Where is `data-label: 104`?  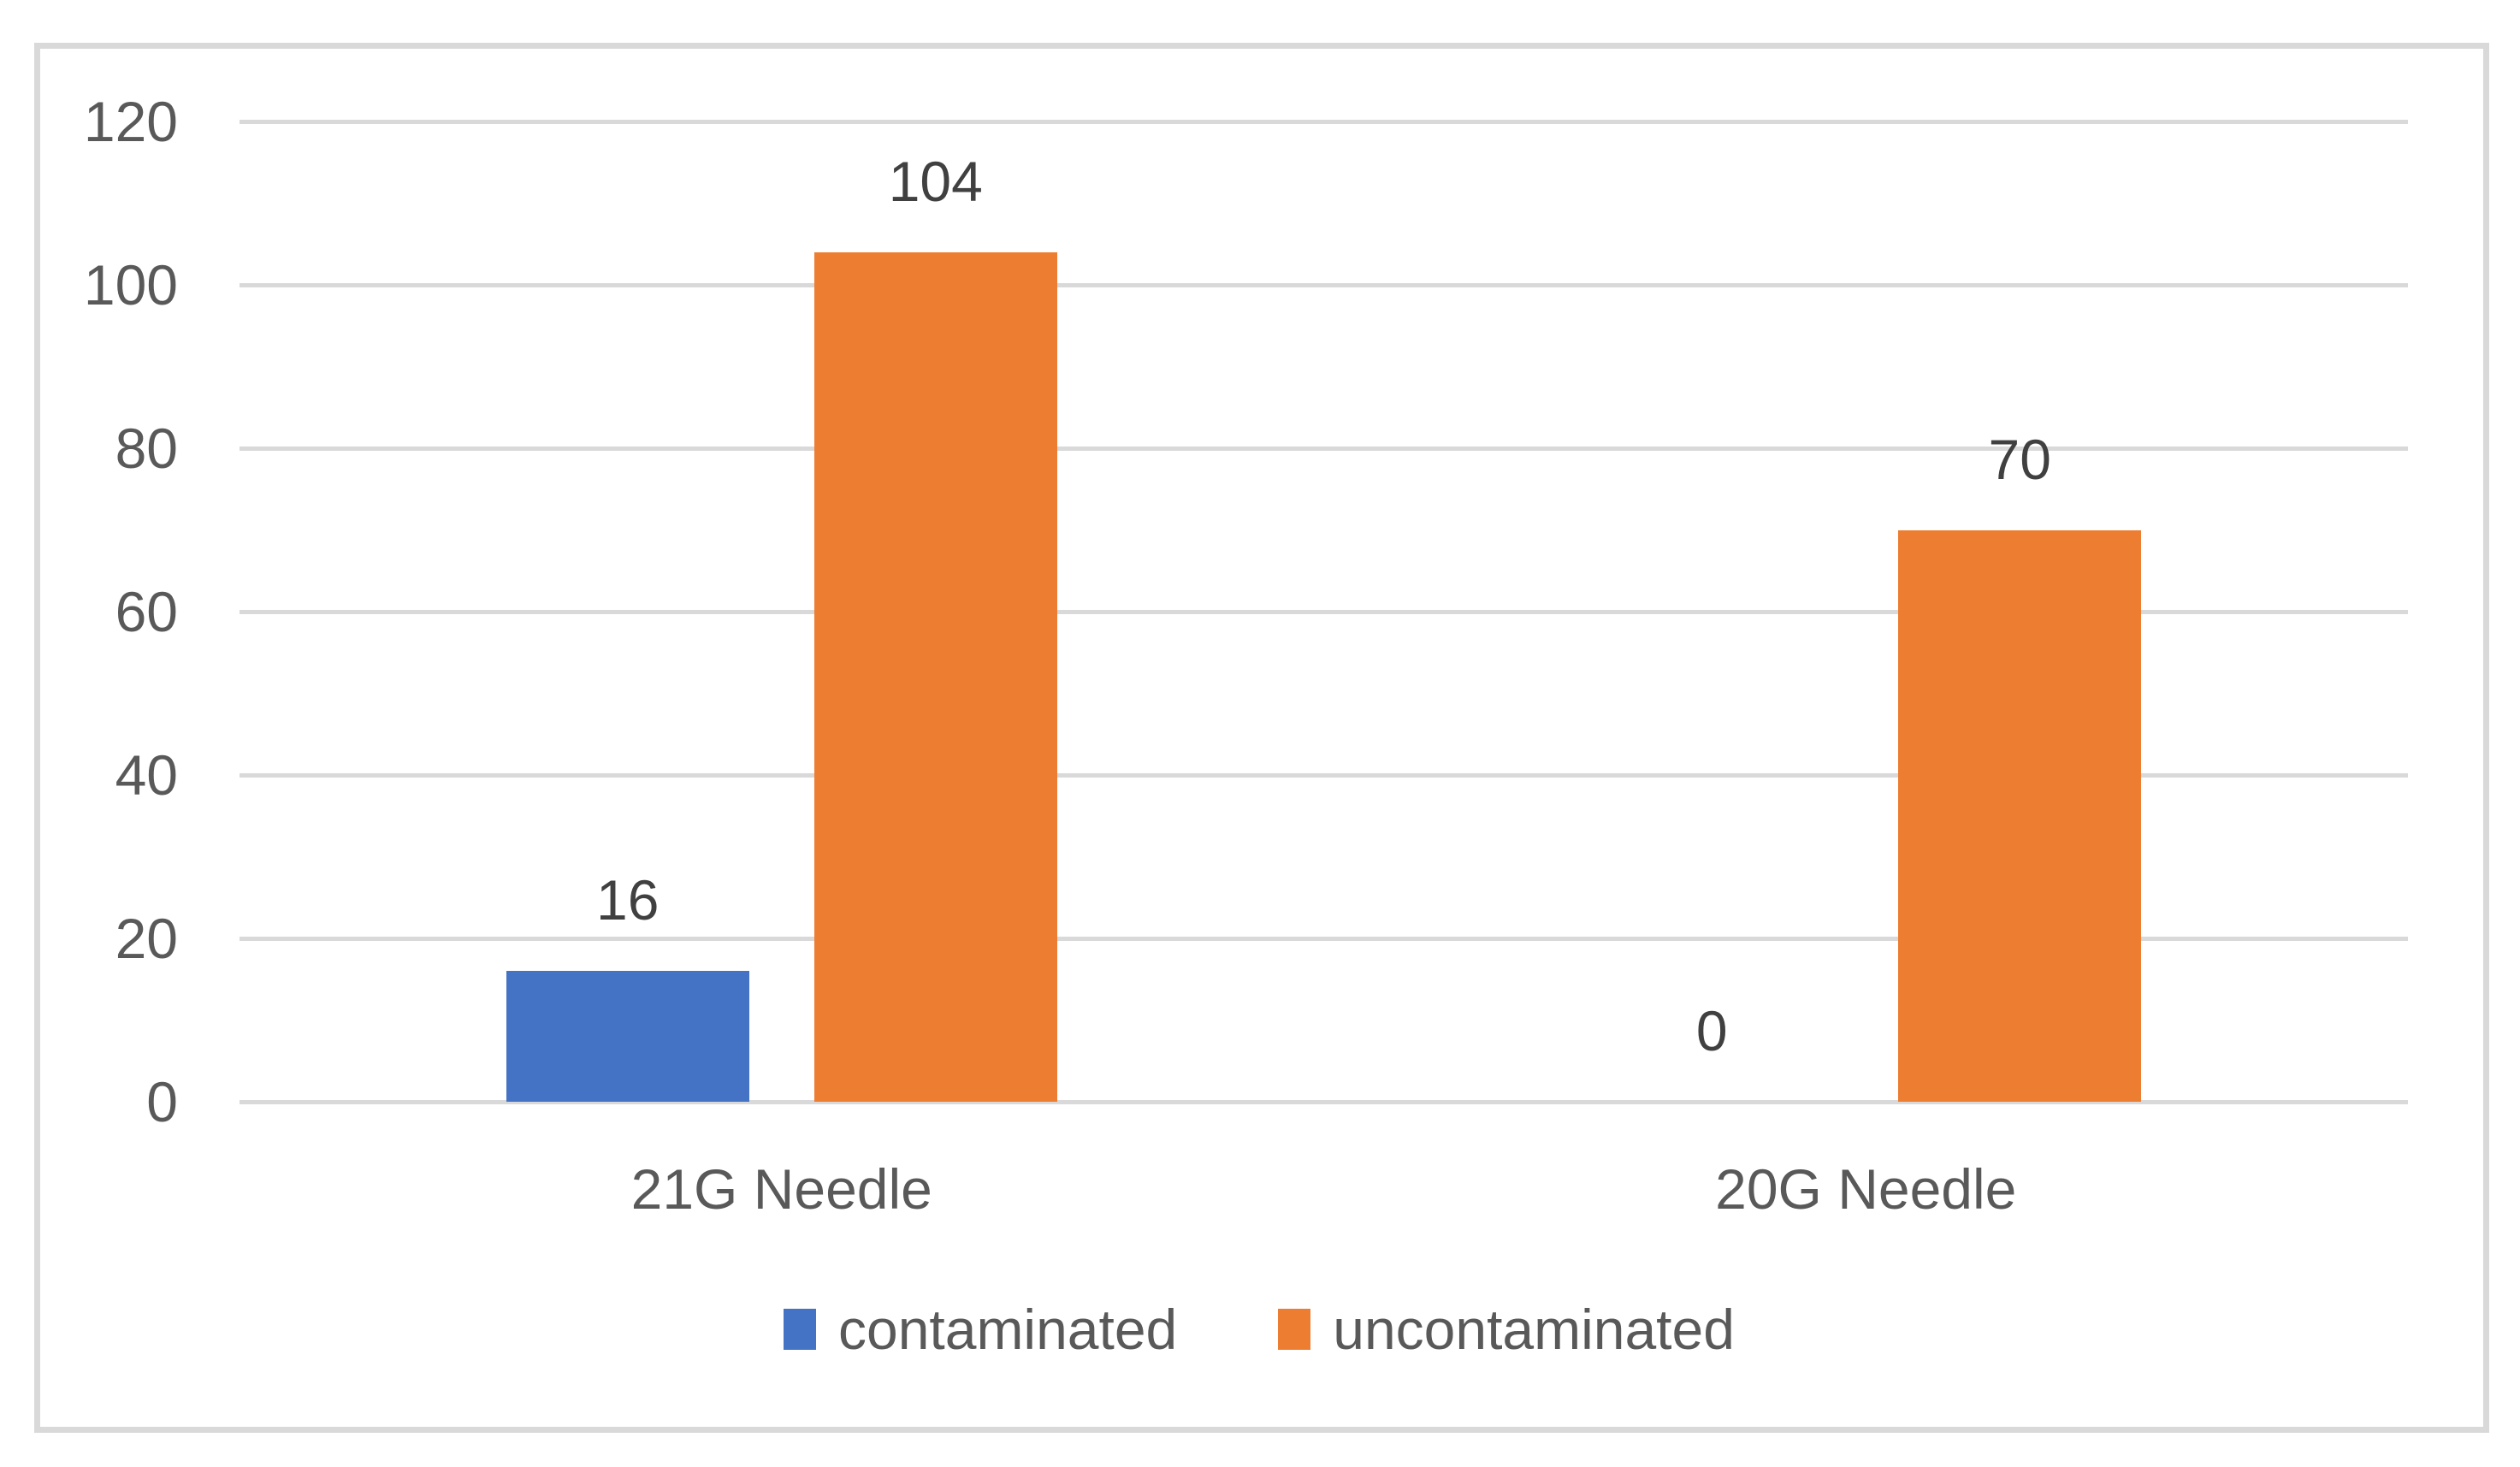 data-label: 104 is located at coordinates (935, 181).